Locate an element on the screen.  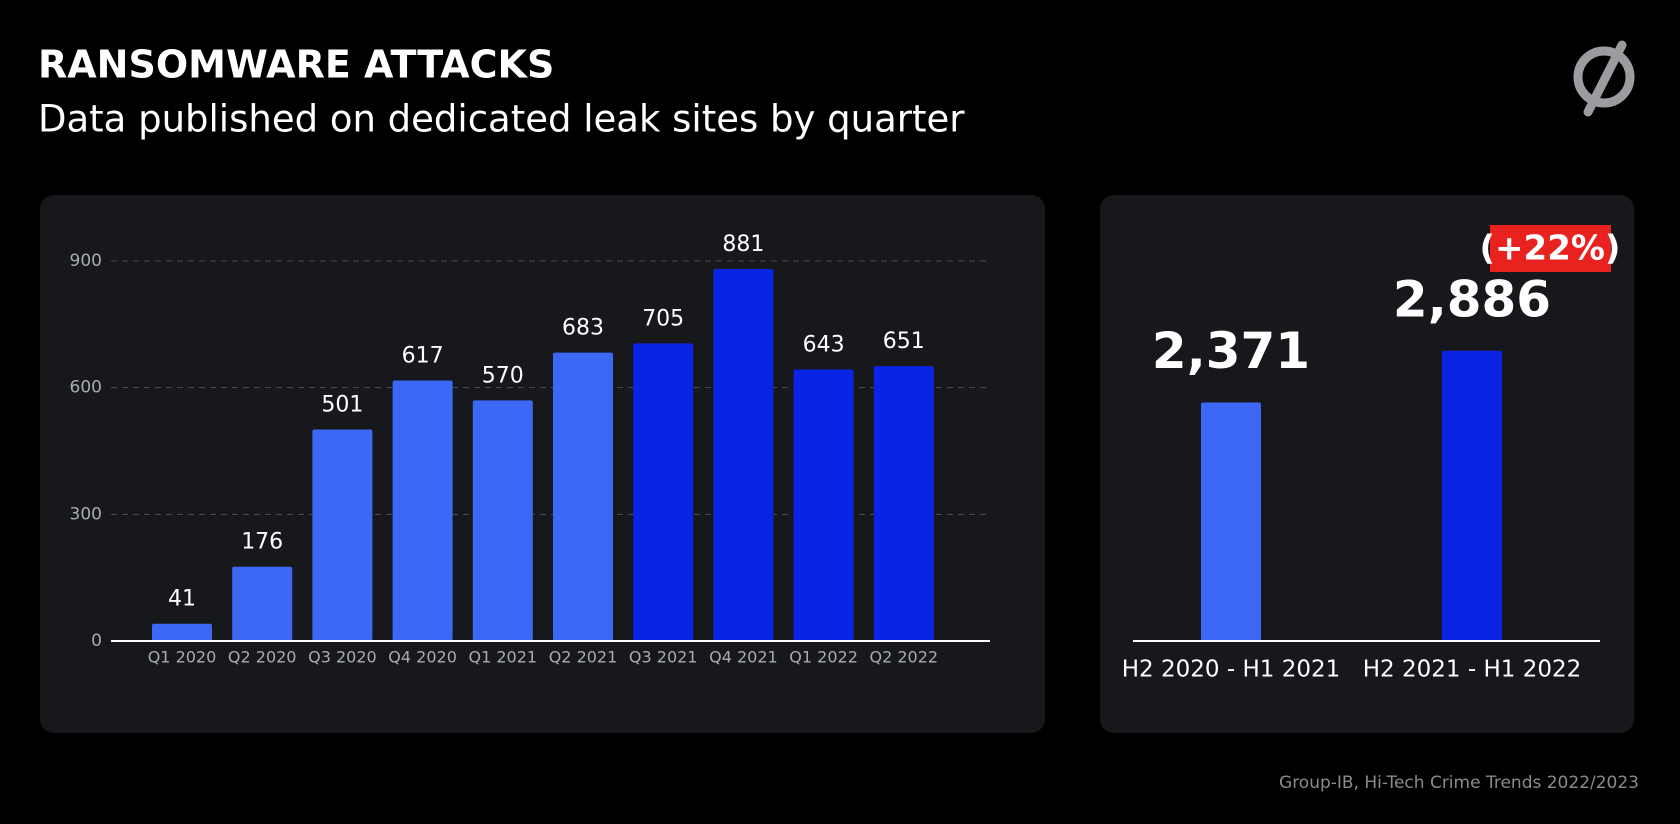
value-label: 643 is located at coordinates (824, 345).